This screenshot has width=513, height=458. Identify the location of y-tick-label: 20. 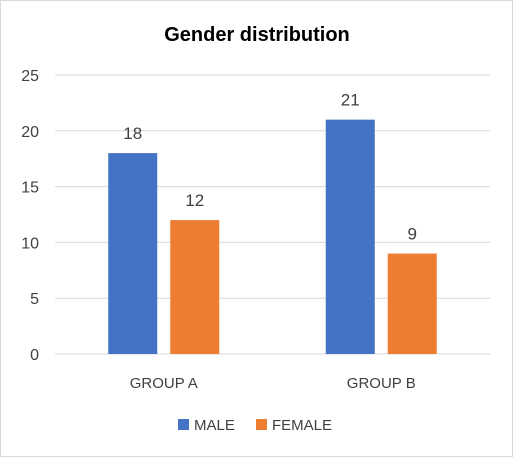
(30, 132).